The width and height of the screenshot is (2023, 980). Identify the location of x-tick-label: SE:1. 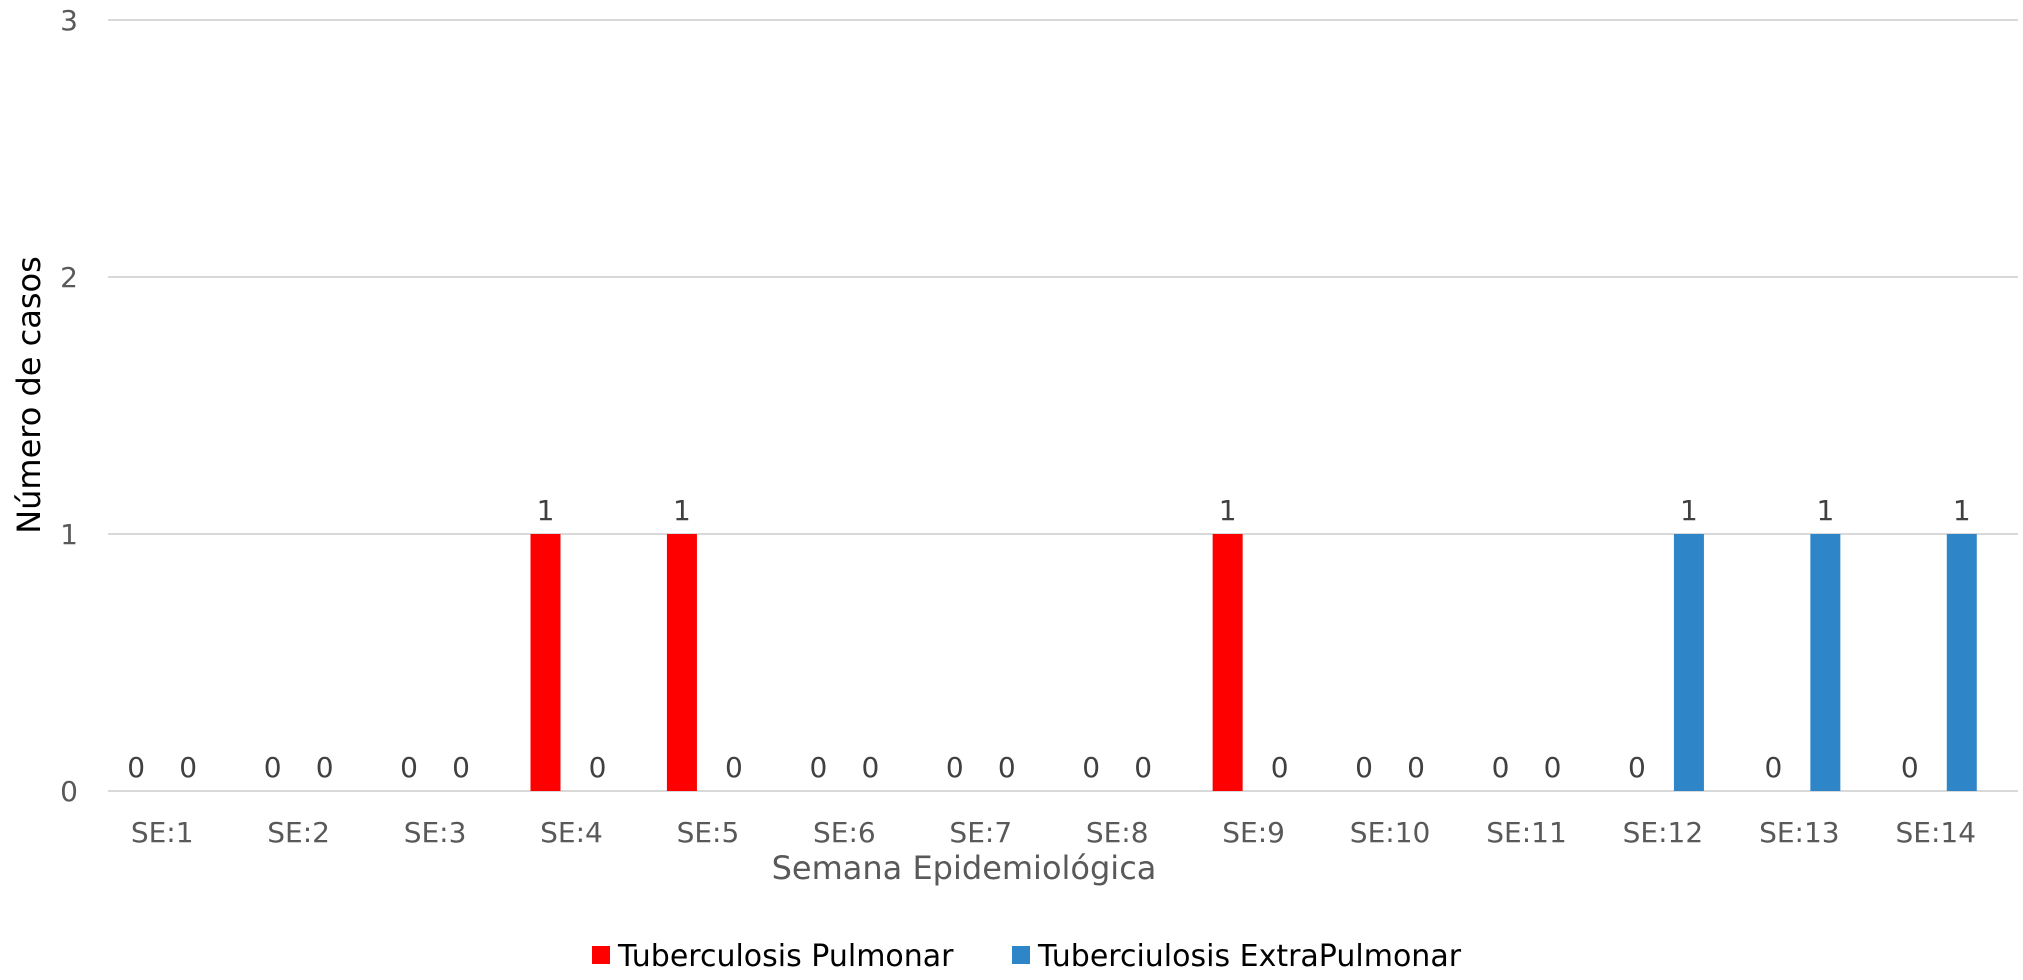
(162, 832).